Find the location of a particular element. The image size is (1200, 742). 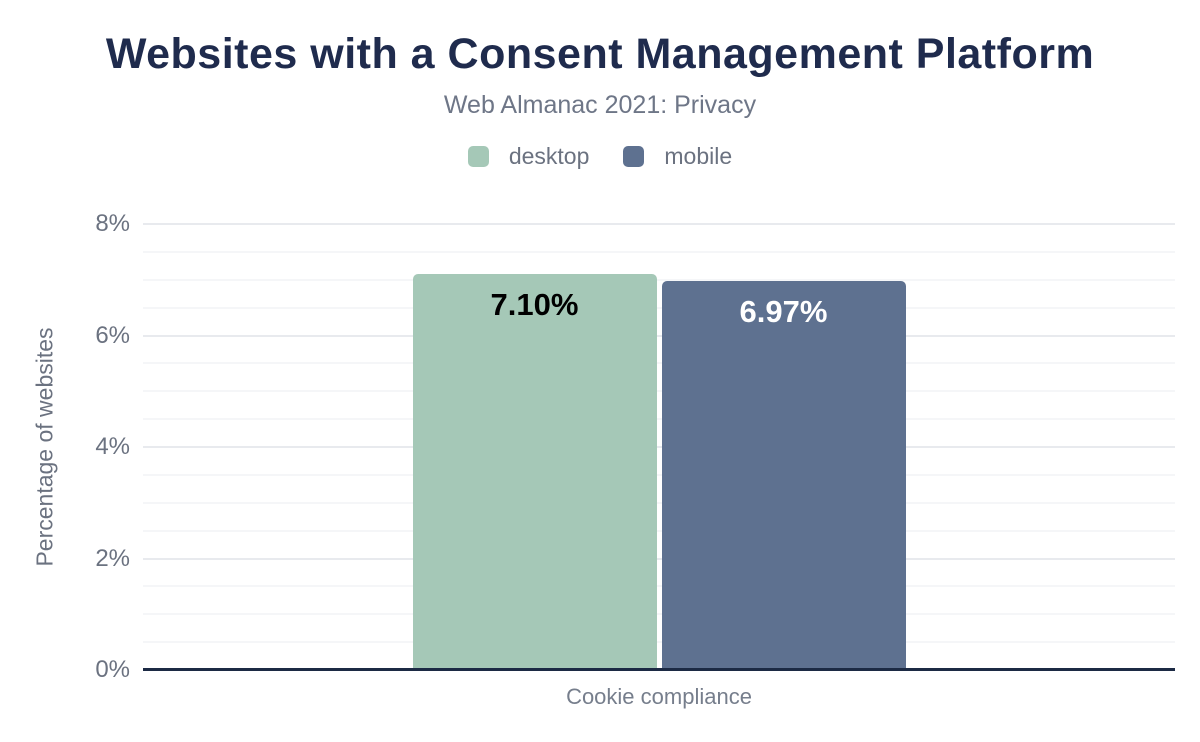

y-tick-label: 0% is located at coordinates (112, 669).